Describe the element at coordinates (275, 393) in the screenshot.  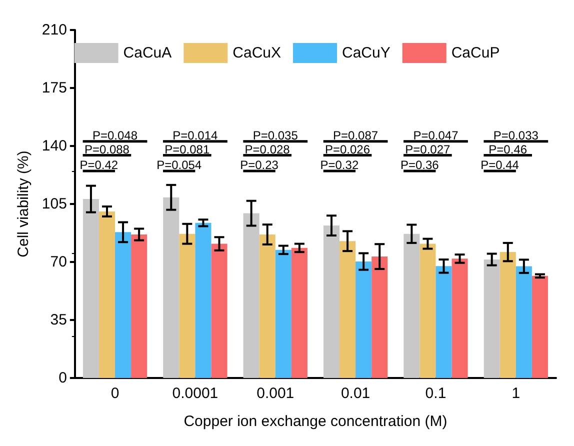
I see `x-tick-label: 0.001` at that location.